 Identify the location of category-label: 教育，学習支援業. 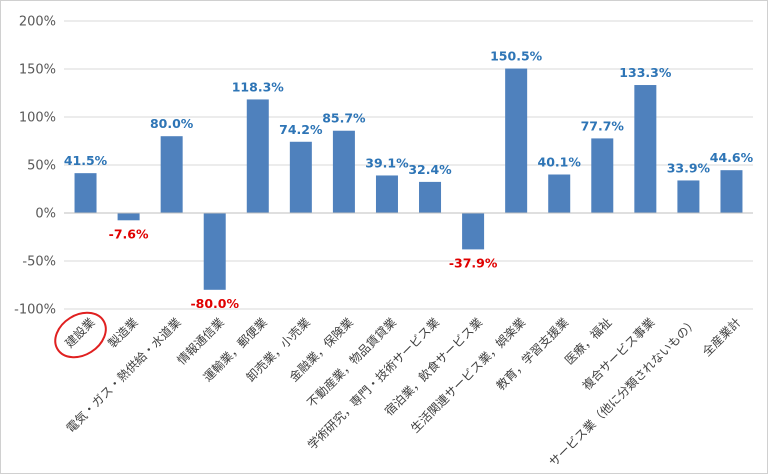
(532, 354).